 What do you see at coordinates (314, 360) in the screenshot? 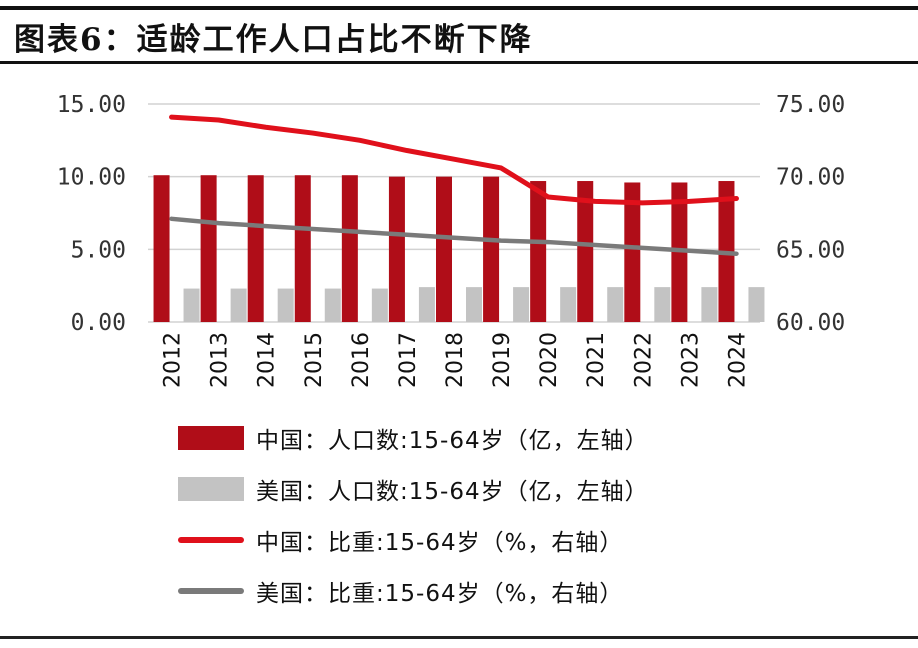
I see `x-tick-label: 2015` at bounding box center [314, 360].